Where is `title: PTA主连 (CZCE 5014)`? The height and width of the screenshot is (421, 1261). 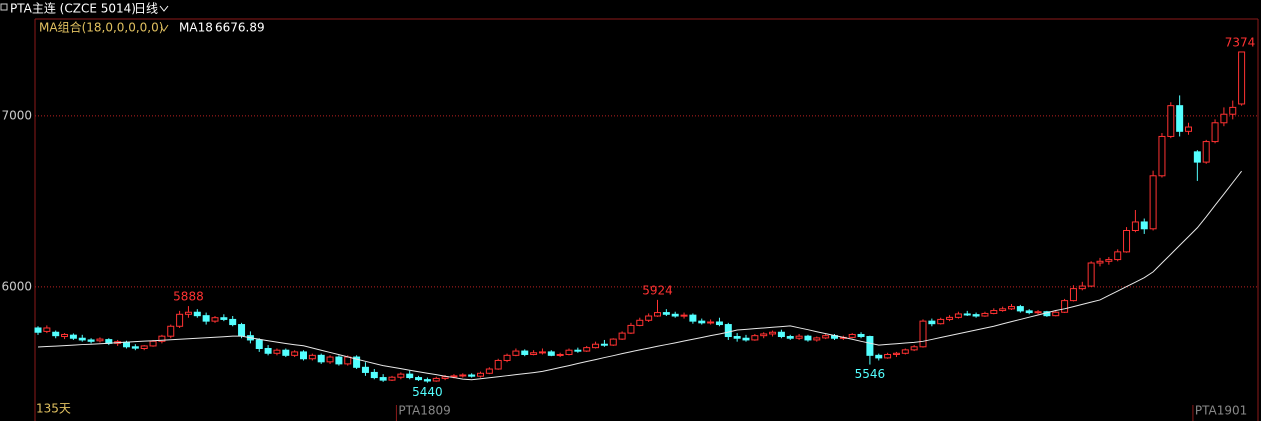
title: PTA主连 (CZCE 5014) is located at coordinates (73, 8).